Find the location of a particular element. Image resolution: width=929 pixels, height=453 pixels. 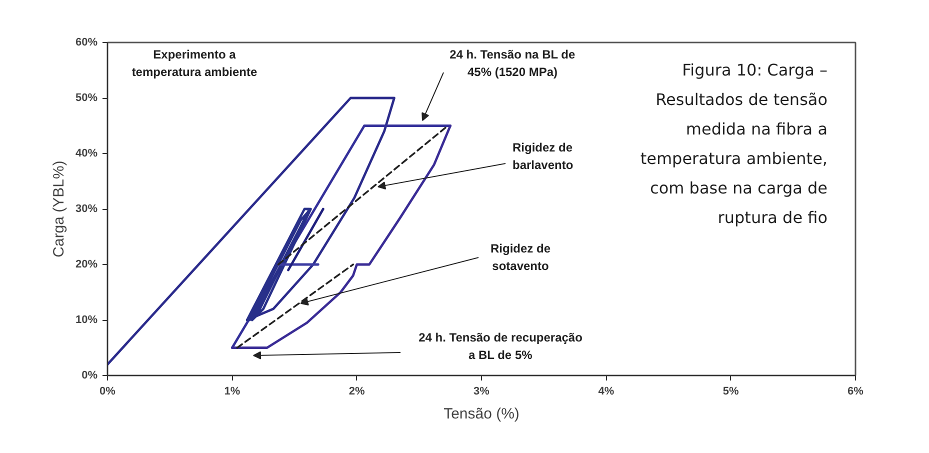

annotation: 24 h. Tensão na BL de 45% (1520 MPa) is located at coordinates (513, 63).